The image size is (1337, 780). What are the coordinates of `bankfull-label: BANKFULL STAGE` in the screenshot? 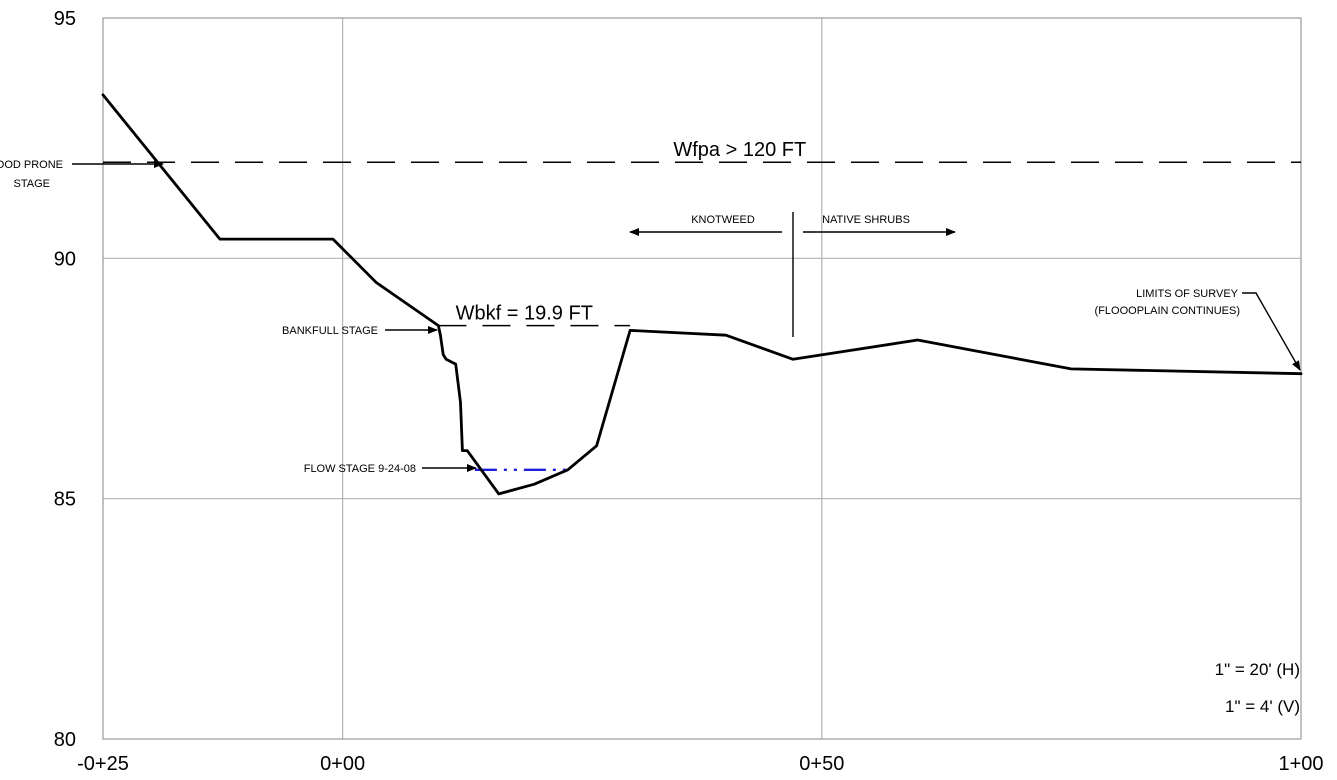 It's located at (330, 331).